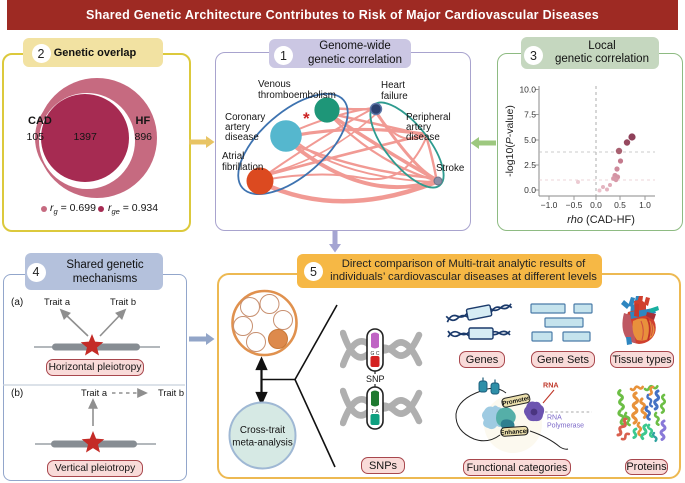  What do you see at coordinates (645, 205) in the screenshot?
I see `svg-text: 1.0` at bounding box center [645, 205].